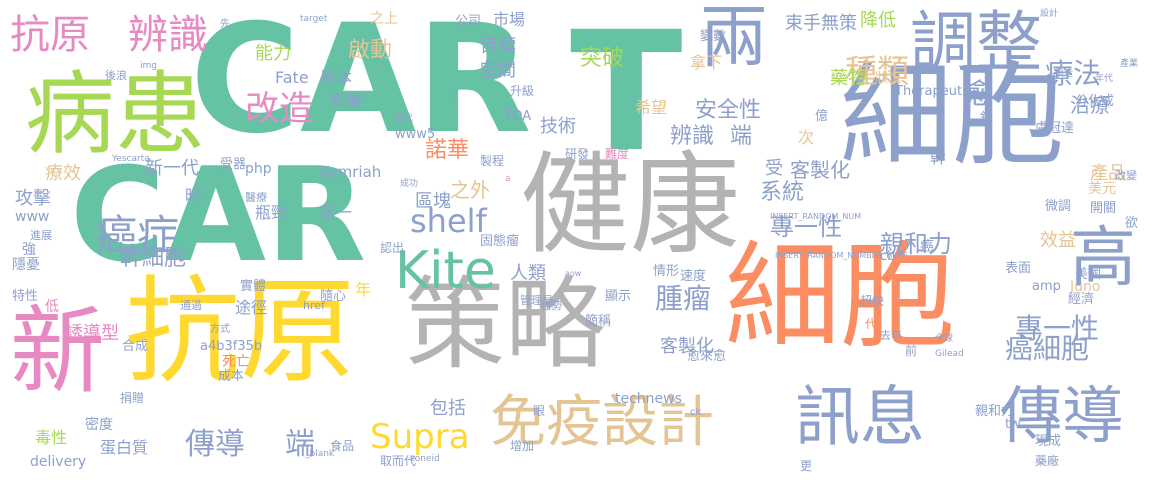 The height and width of the screenshot is (482, 1175). What do you see at coordinates (468, 21) in the screenshot?
I see `word-74: 公司` at bounding box center [468, 21].